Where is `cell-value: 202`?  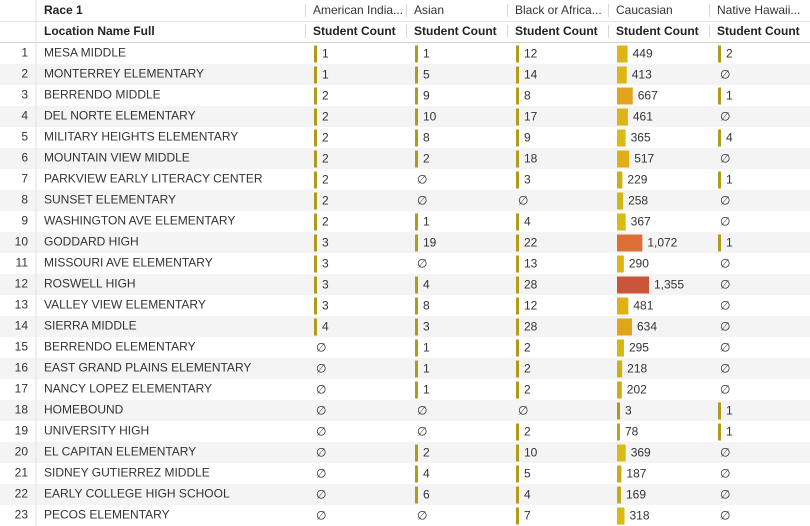
cell-value: 202 is located at coordinates (637, 390).